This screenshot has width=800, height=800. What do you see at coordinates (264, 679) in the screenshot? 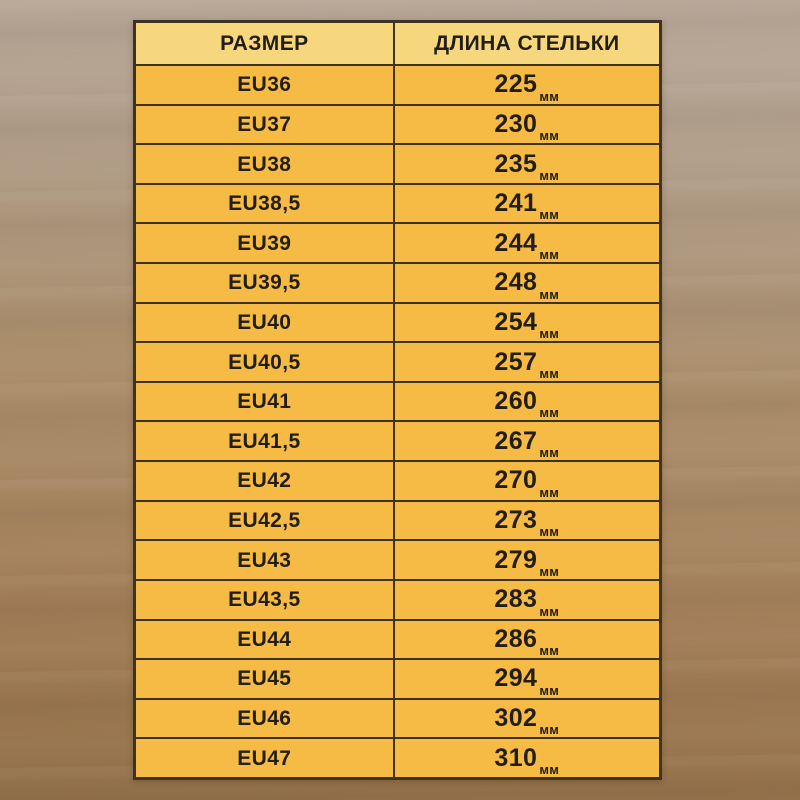
I see `size-cell: EU45` at bounding box center [264, 679].